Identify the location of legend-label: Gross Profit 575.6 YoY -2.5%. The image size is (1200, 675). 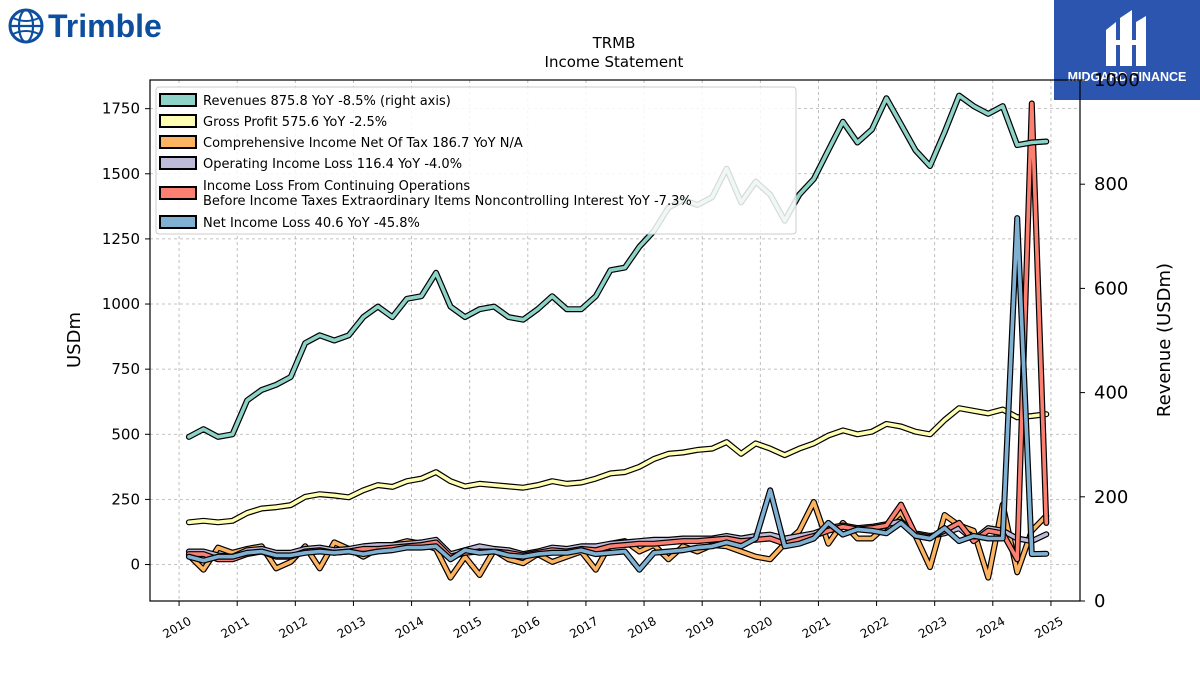
(295, 122).